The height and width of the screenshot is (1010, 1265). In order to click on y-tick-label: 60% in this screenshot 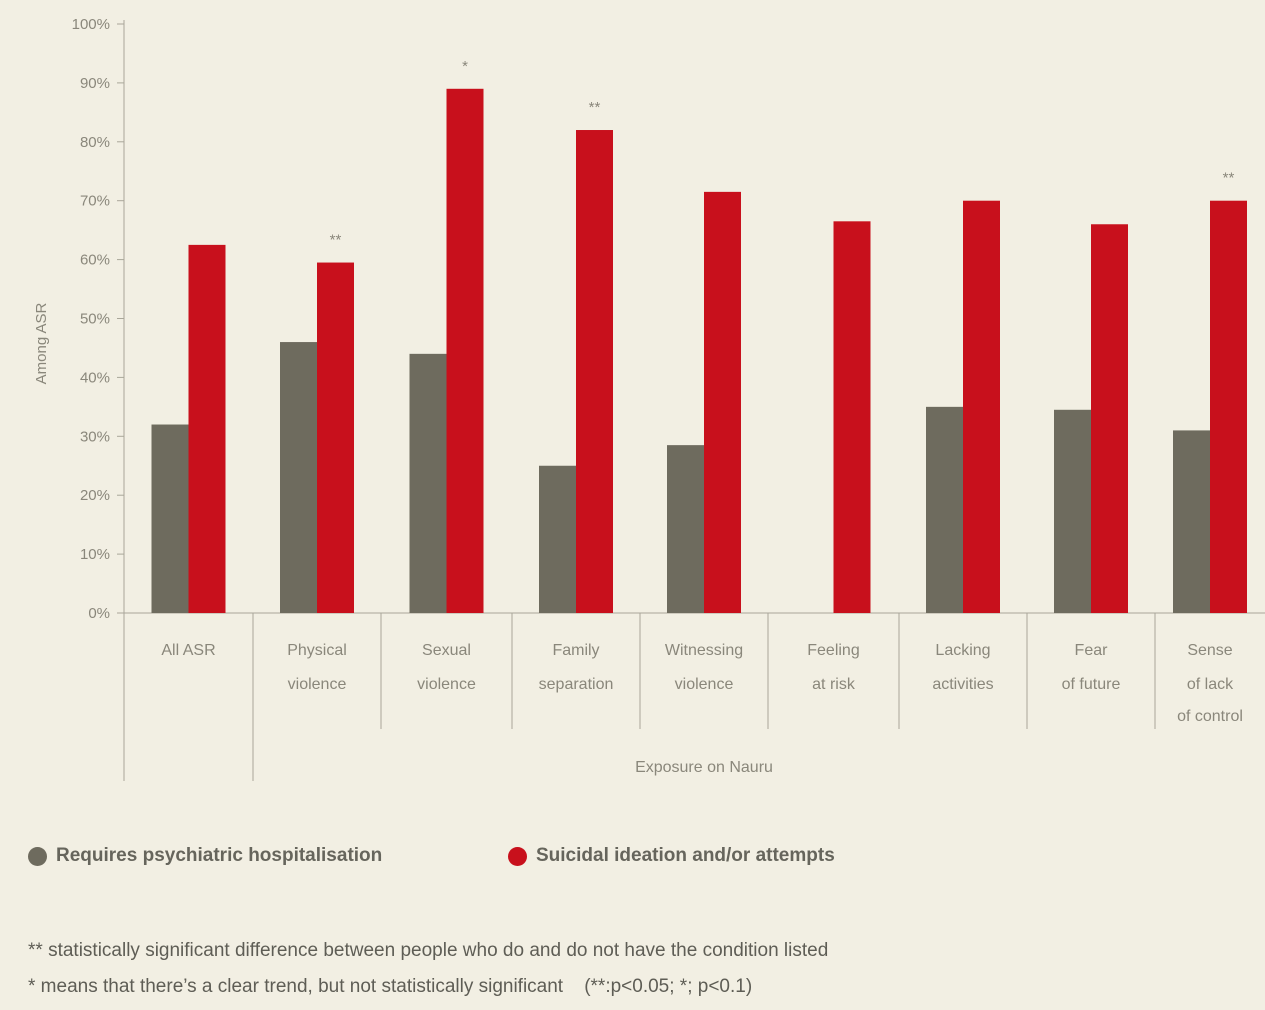, I will do `click(95, 260)`.